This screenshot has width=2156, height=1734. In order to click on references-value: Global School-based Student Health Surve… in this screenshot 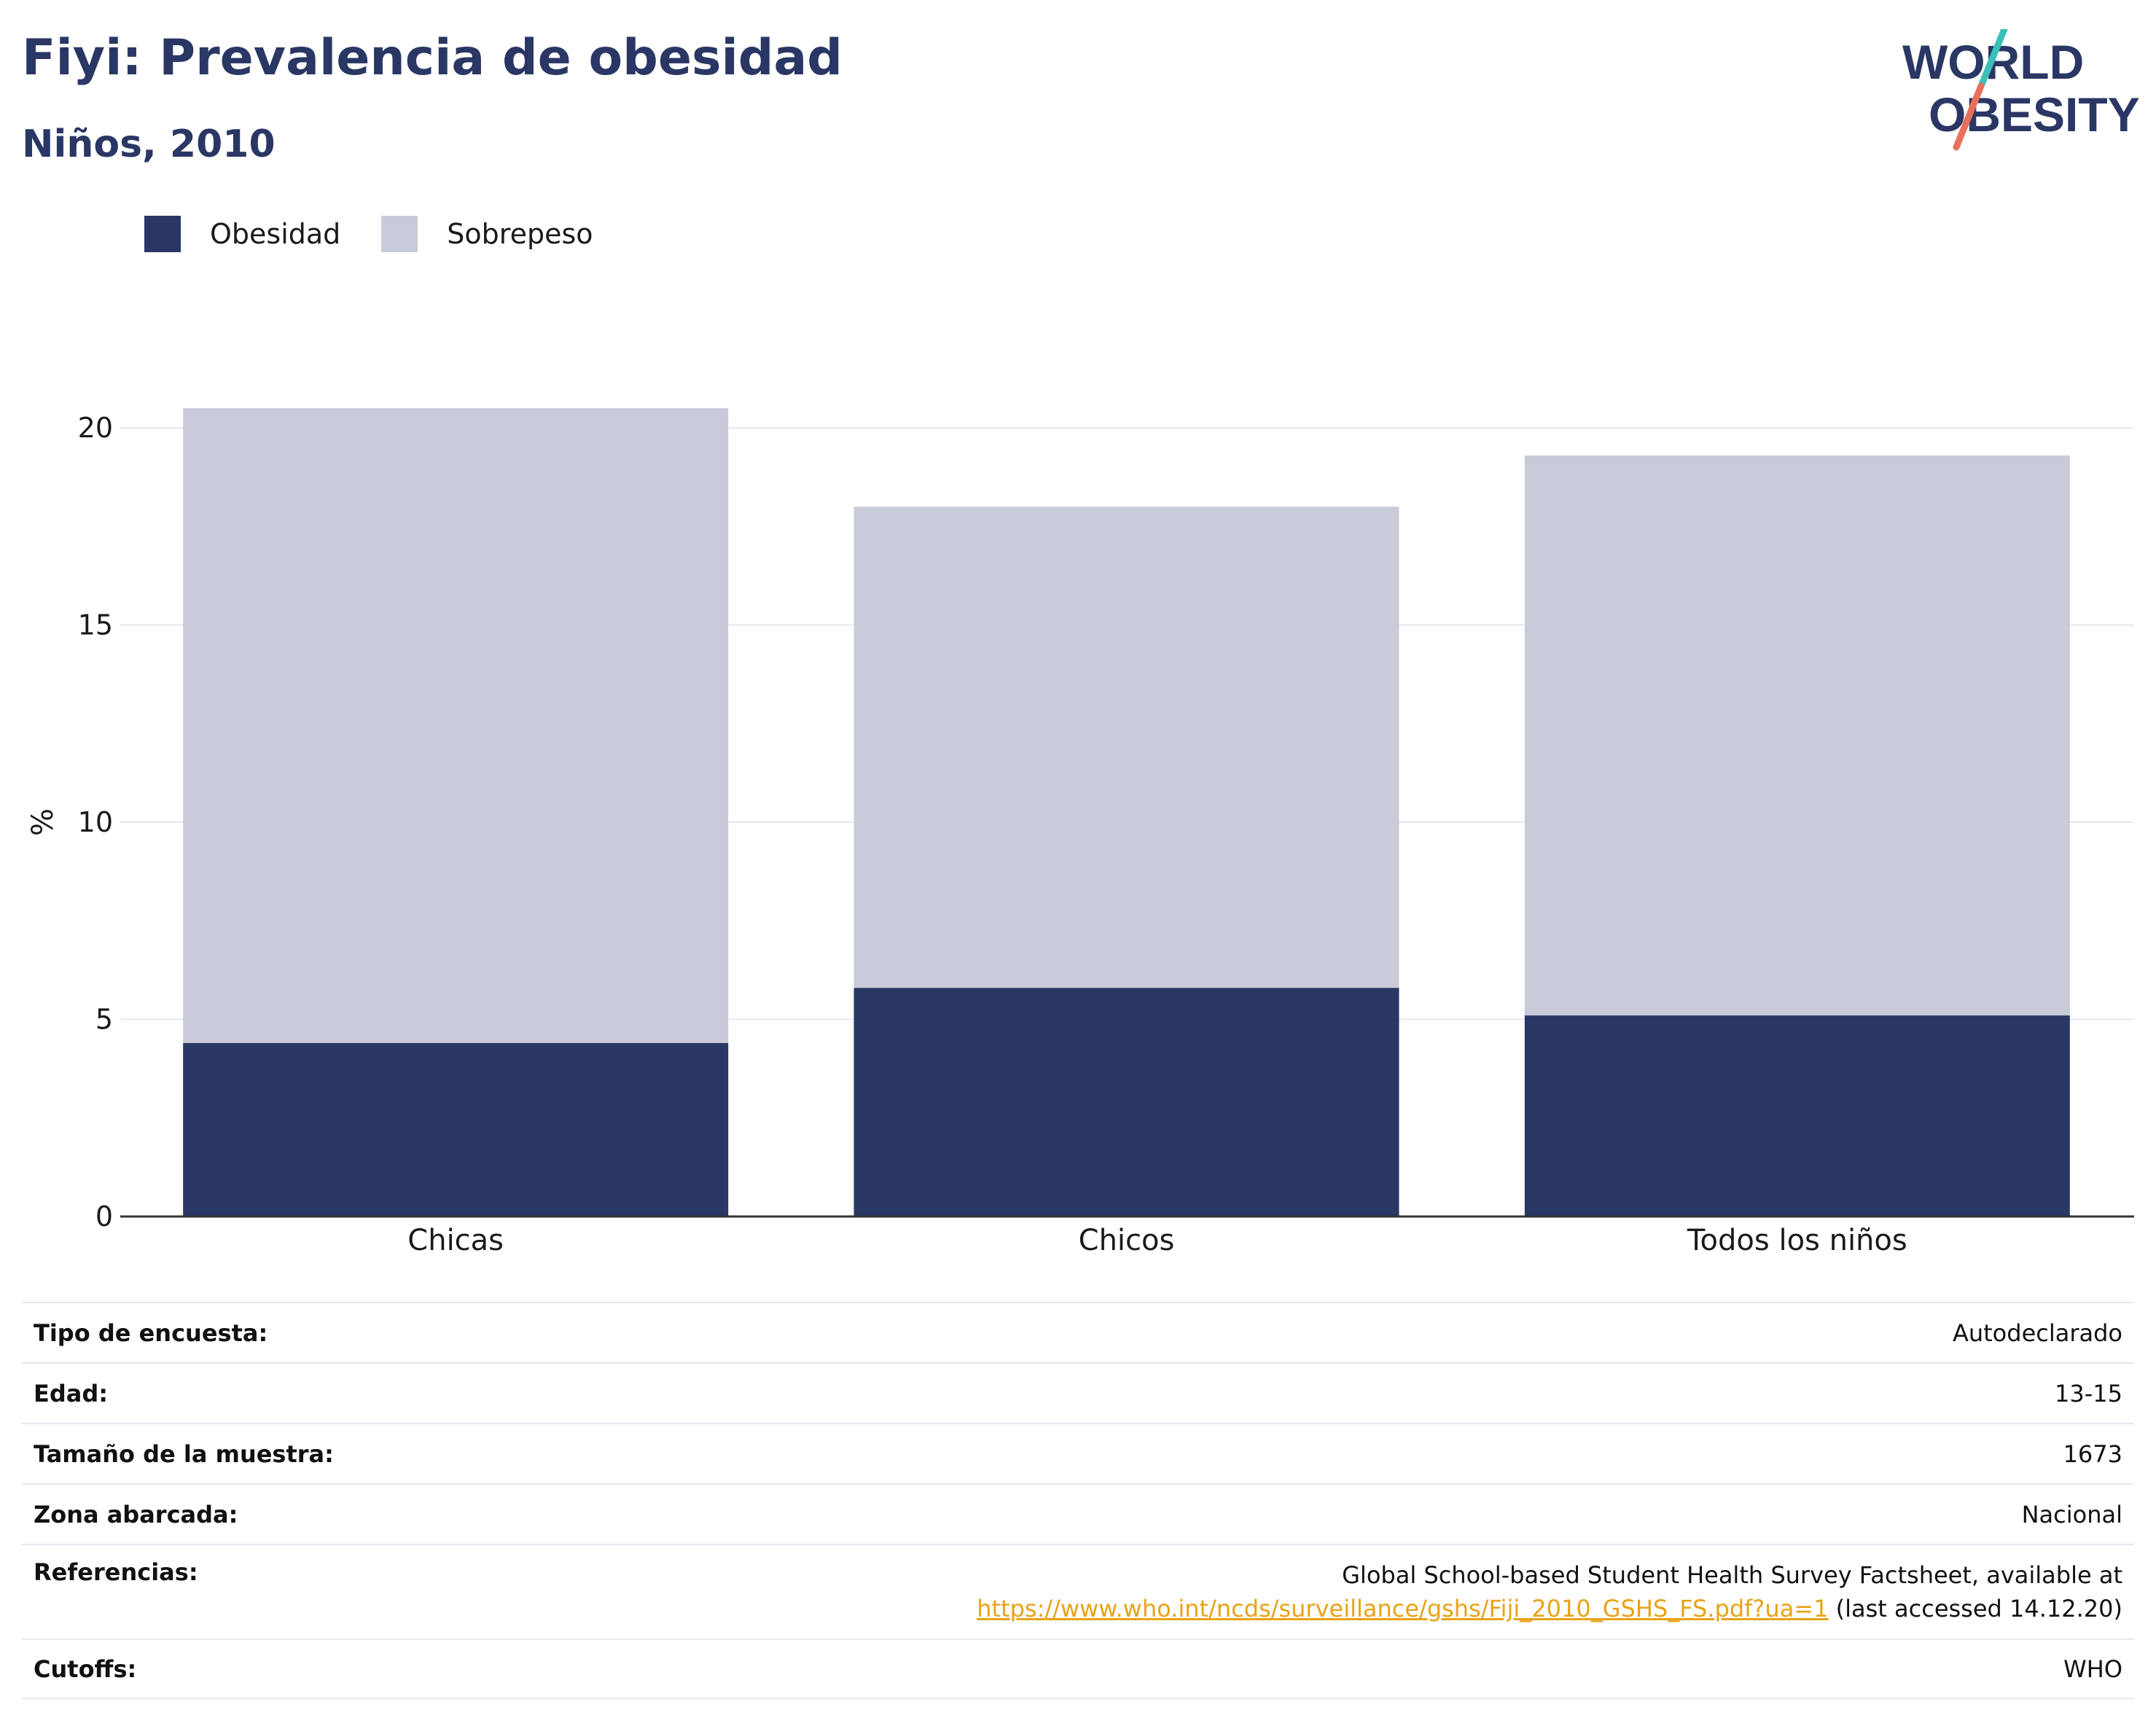, I will do `click(1550, 1592)`.